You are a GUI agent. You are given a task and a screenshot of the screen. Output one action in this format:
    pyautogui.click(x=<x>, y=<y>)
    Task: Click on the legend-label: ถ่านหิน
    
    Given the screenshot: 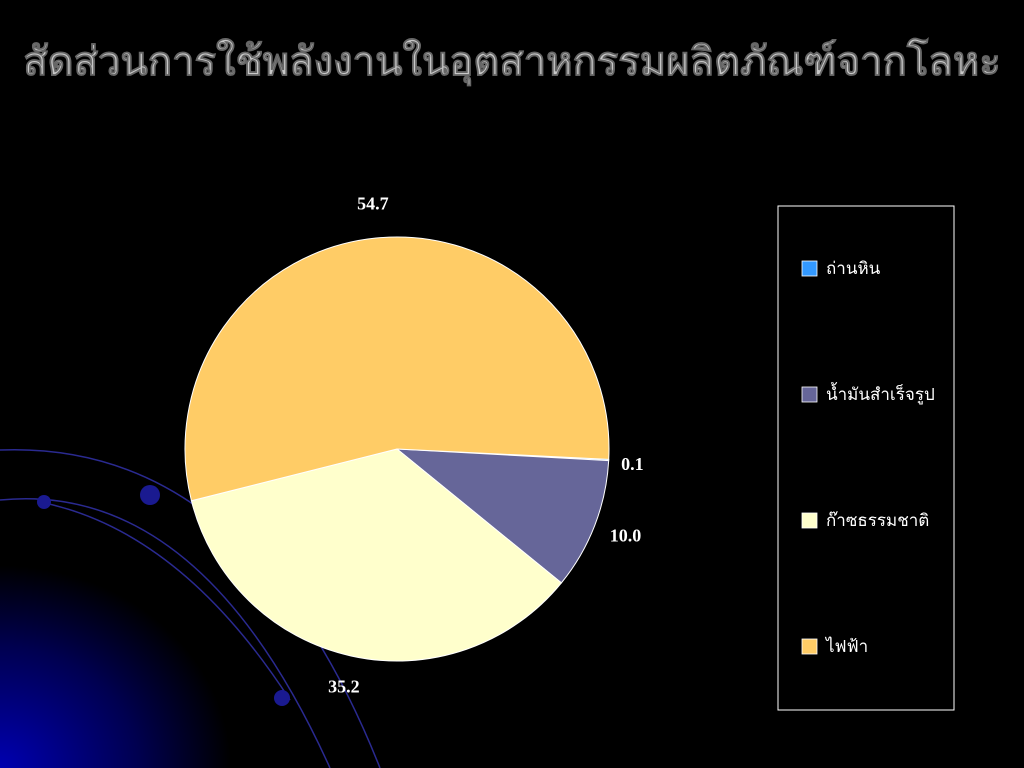 What is the action you would take?
    pyautogui.click(x=853, y=268)
    